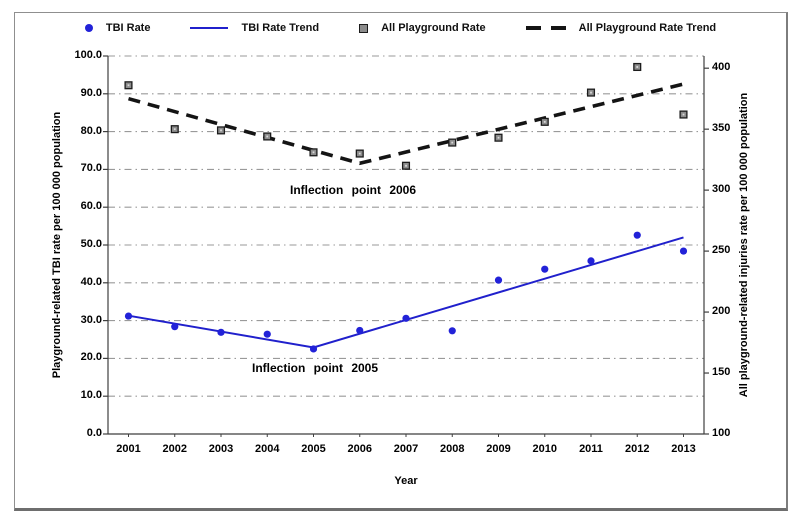  I want to click on x-tick-label: 2006, so click(359, 449).